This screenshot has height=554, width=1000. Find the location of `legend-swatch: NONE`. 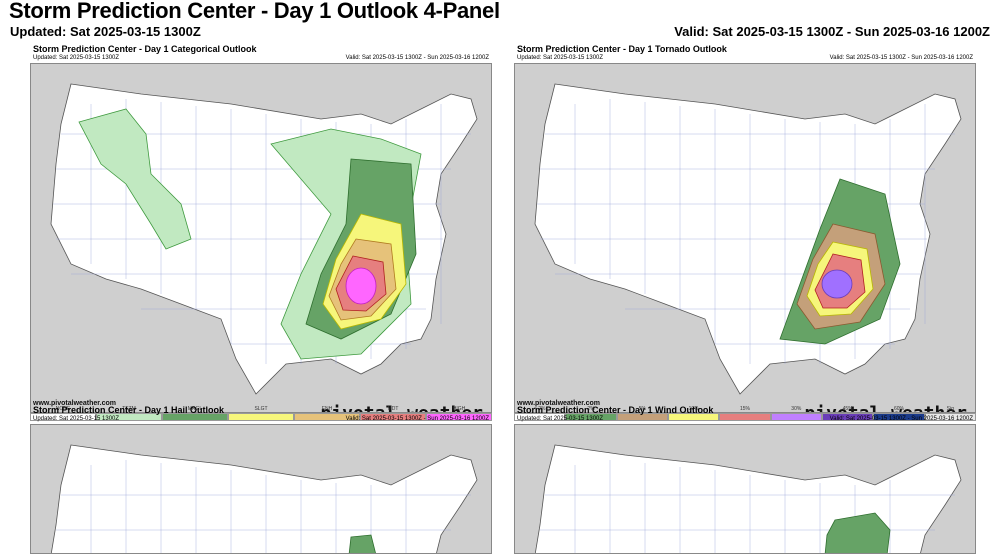

legend-swatch: NONE is located at coordinates (63, 413).